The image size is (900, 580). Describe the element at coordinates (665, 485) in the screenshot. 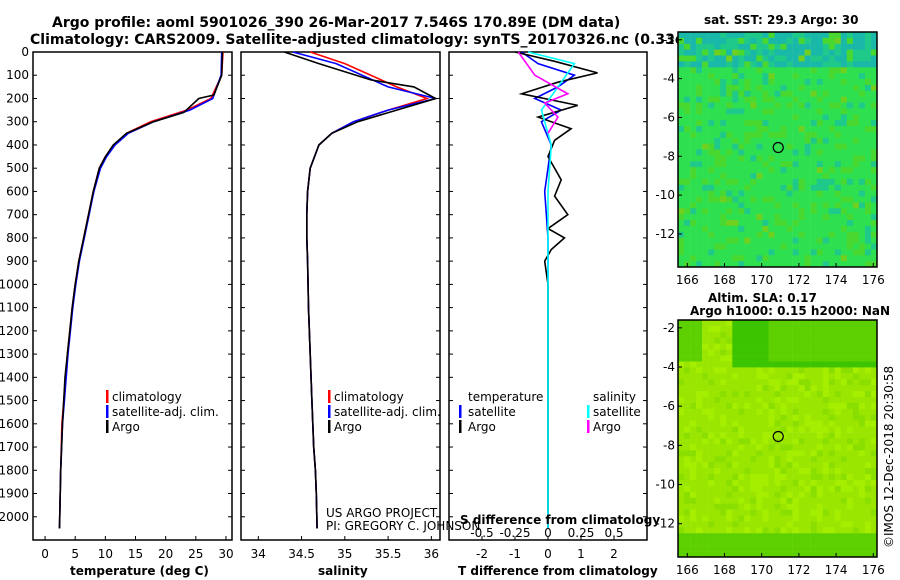

I see `map-y-tick-label: -10` at that location.